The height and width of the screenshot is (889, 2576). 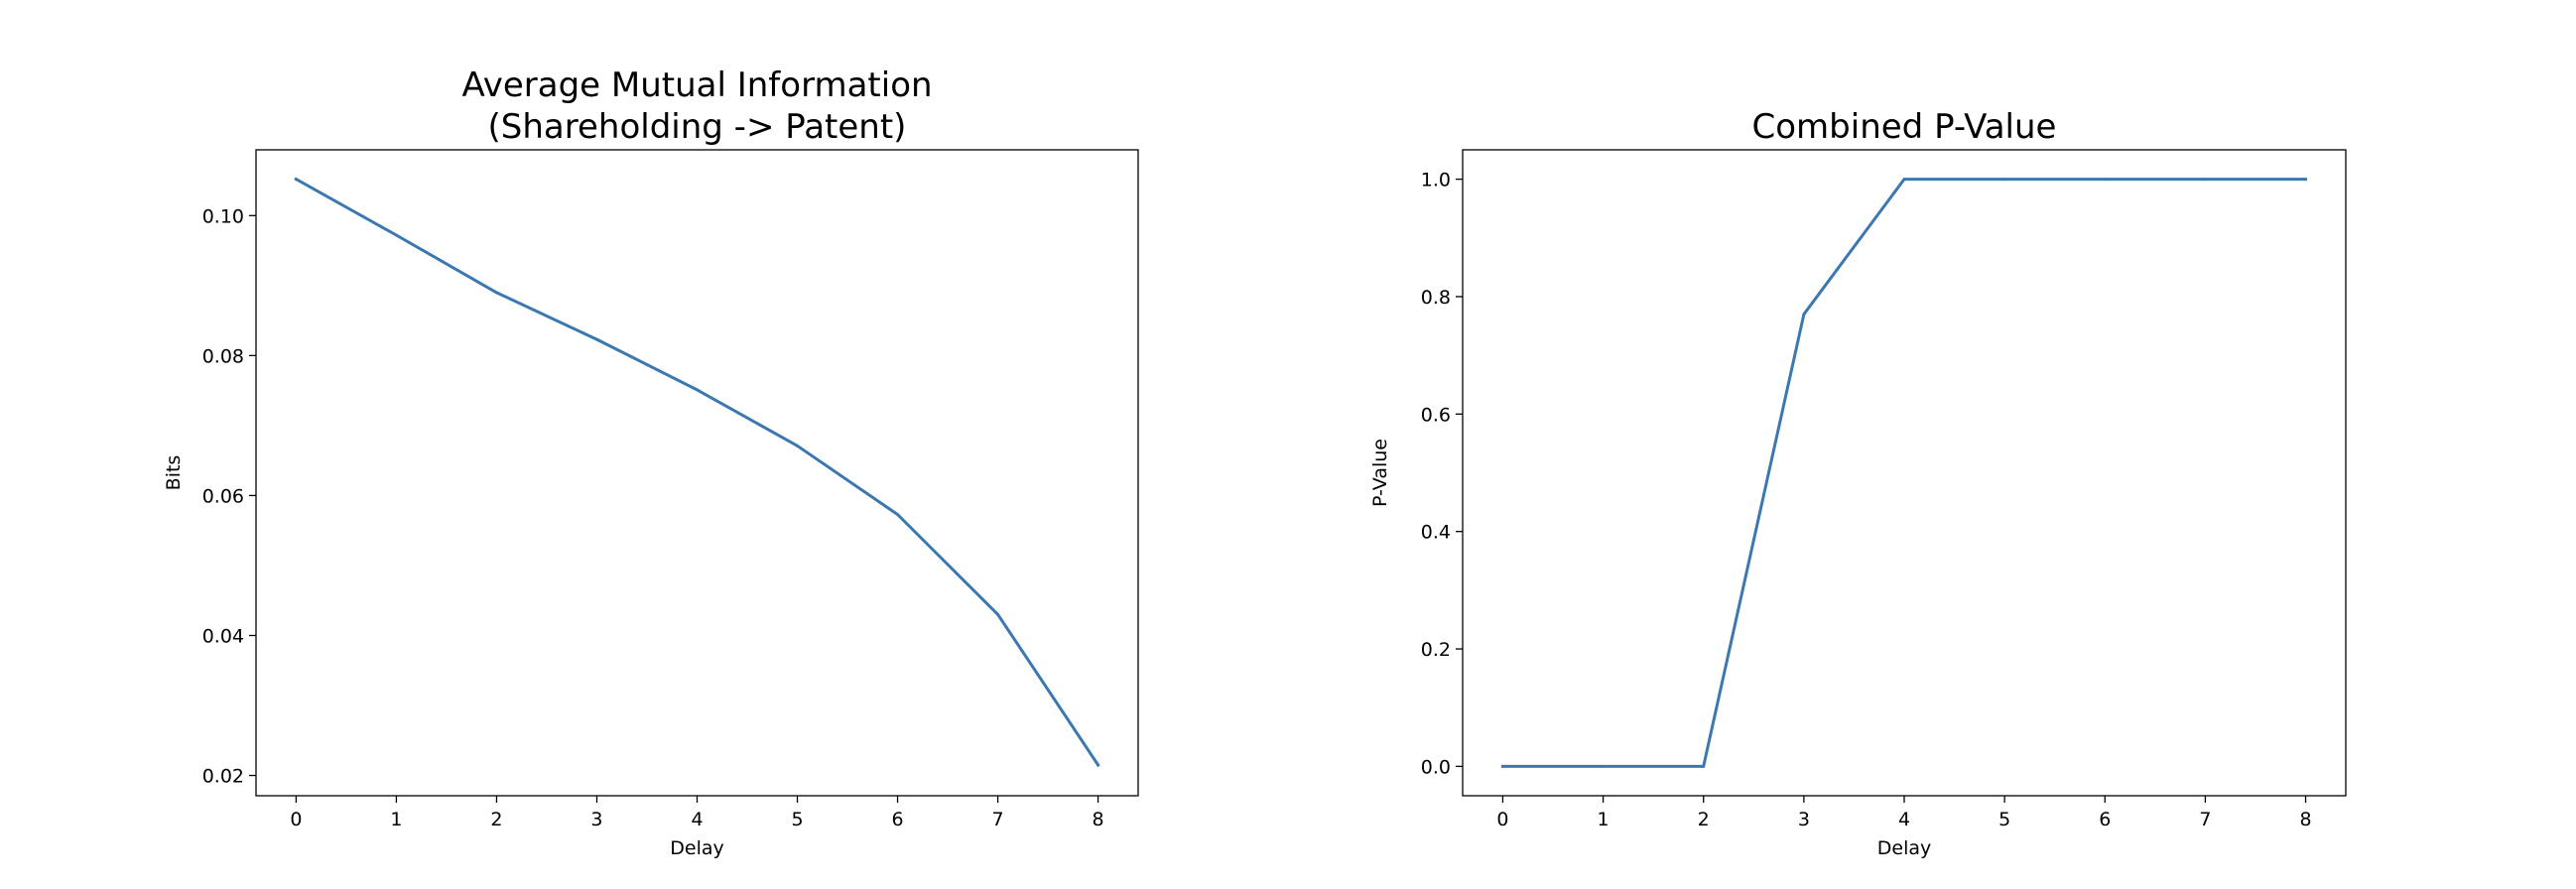 I want to click on y-tick-label: 0.4, so click(x=1436, y=533).